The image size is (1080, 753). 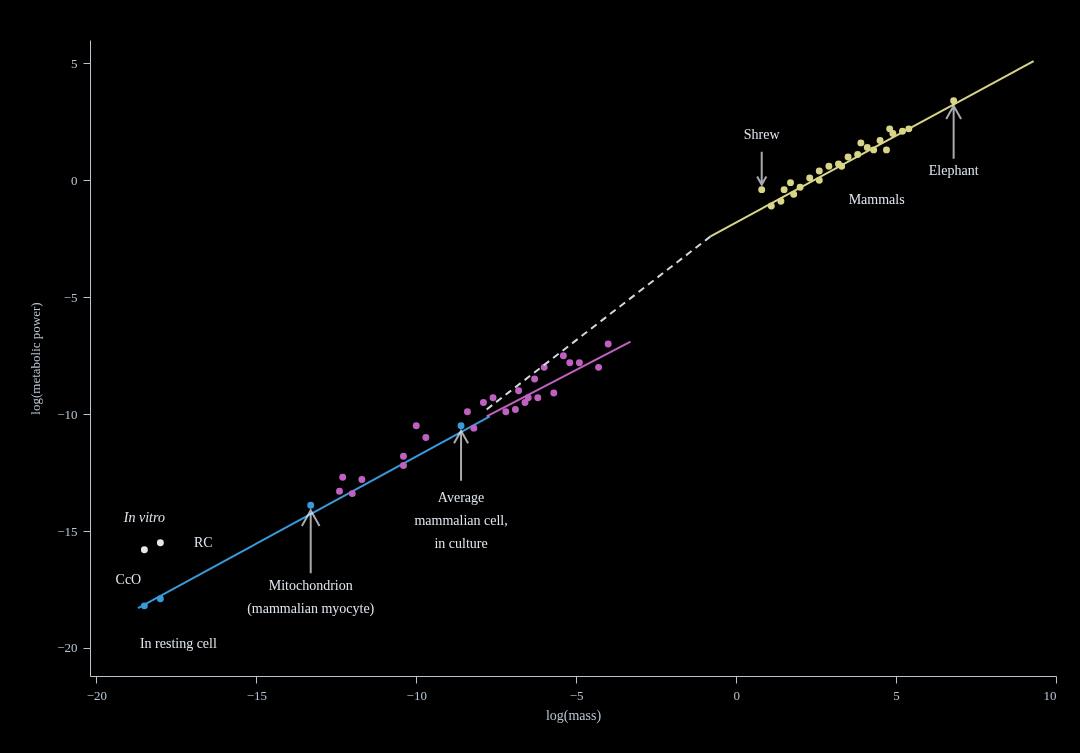 I want to click on annotation: In vitro, so click(x=143, y=517).